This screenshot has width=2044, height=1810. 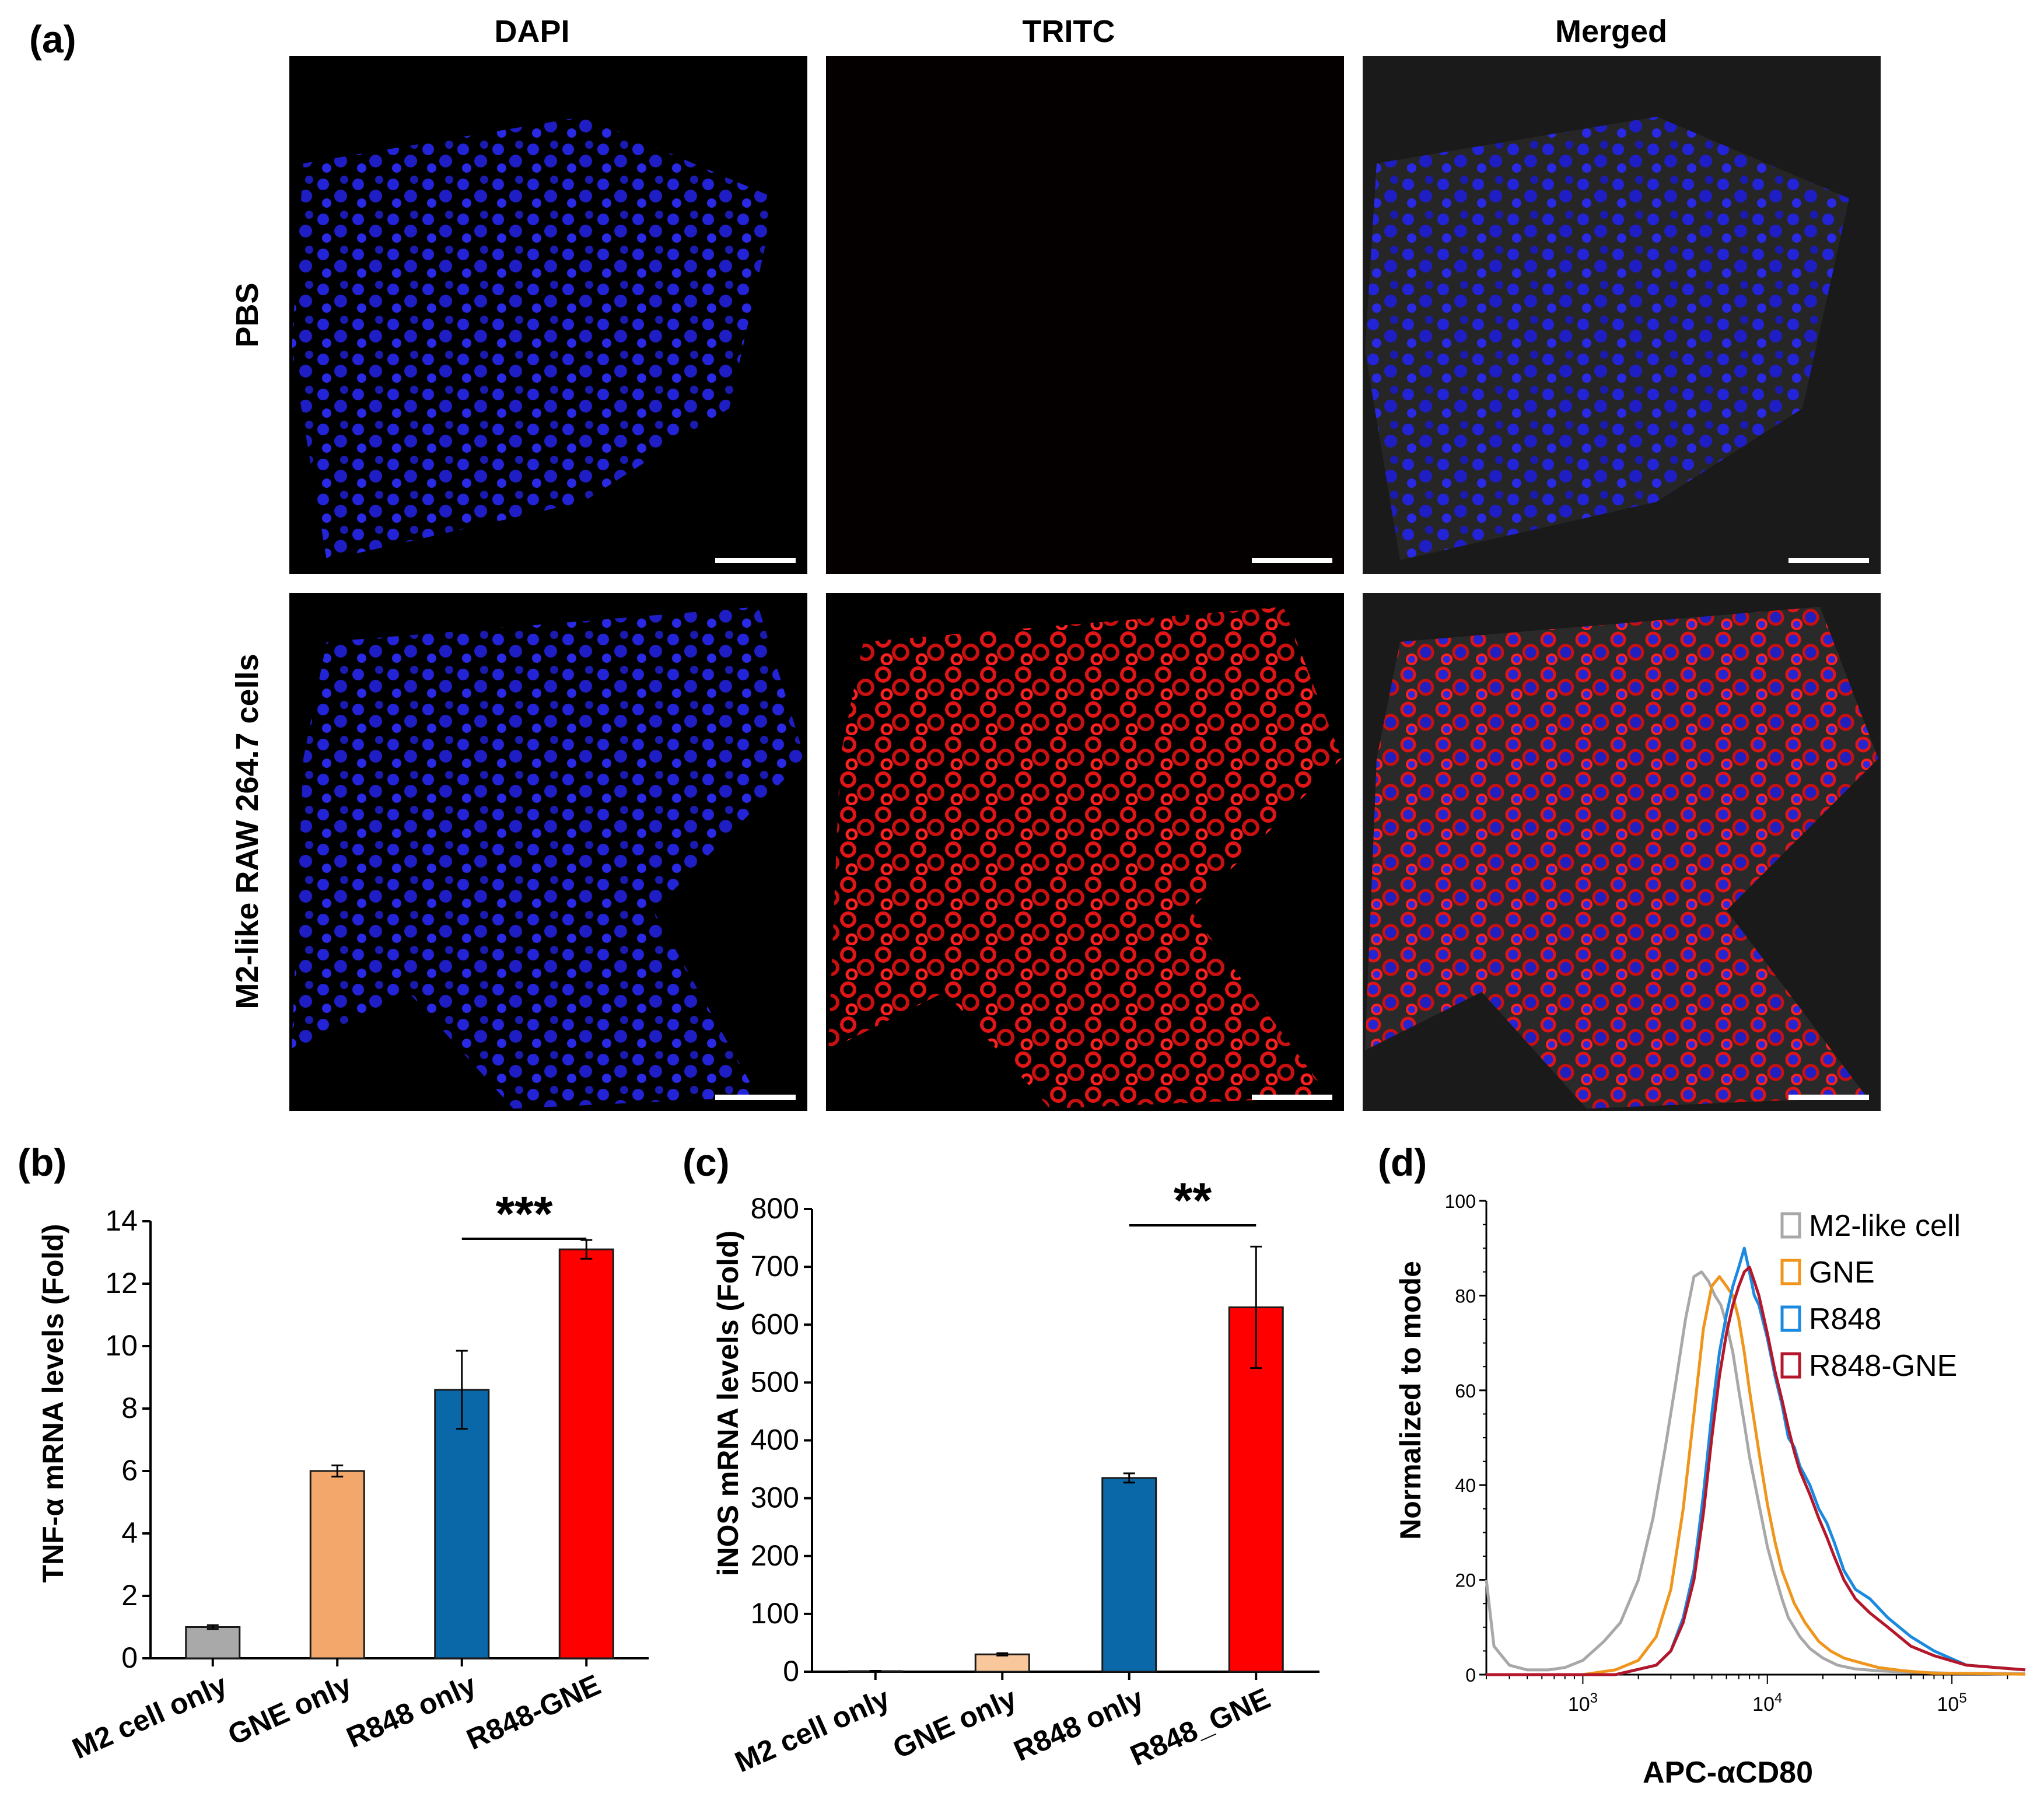 What do you see at coordinates (775, 1208) in the screenshot?
I see `y-tick-label: 800` at bounding box center [775, 1208].